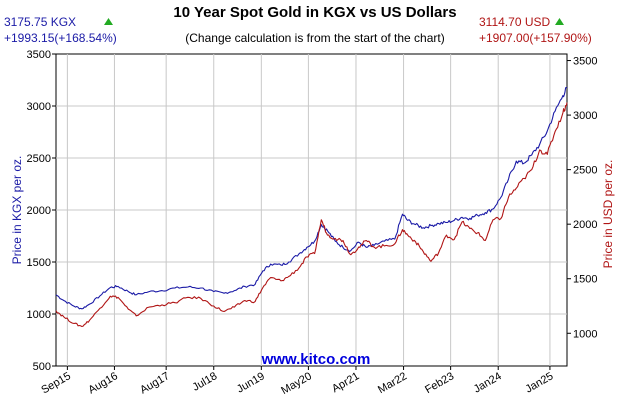  I want to click on left-tick-label: 1500, so click(39, 263).